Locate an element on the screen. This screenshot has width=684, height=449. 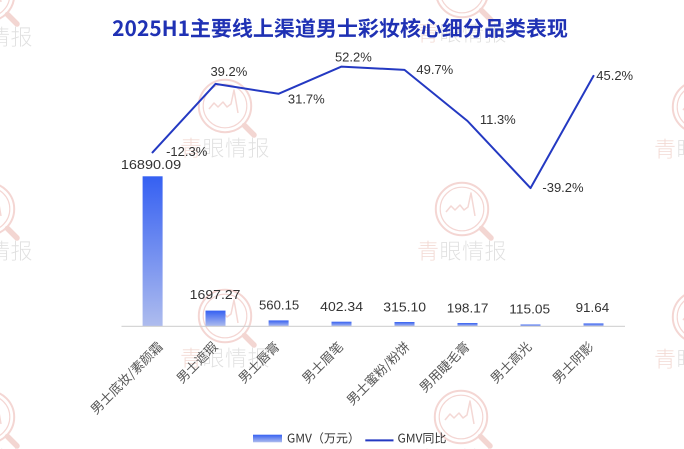
svg-text: 91.64 is located at coordinates (593, 307).